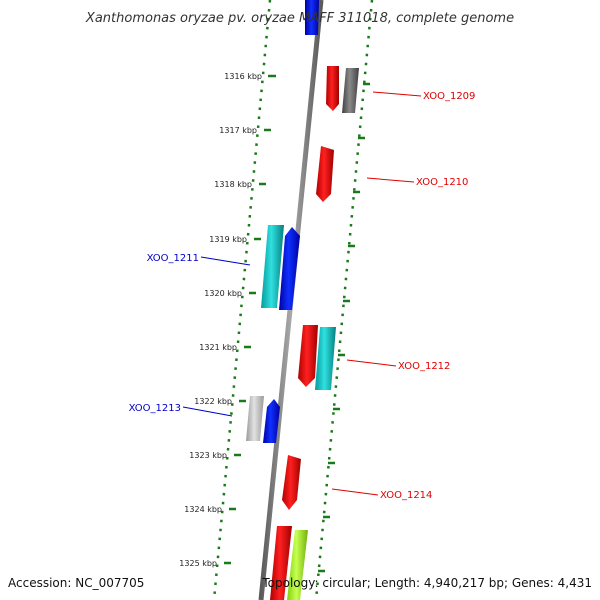 Image resolution: width=600 pixels, height=600 pixels. Describe the element at coordinates (76, 583) in the screenshot. I see `accession-text: Accession: NC_007705` at that location.